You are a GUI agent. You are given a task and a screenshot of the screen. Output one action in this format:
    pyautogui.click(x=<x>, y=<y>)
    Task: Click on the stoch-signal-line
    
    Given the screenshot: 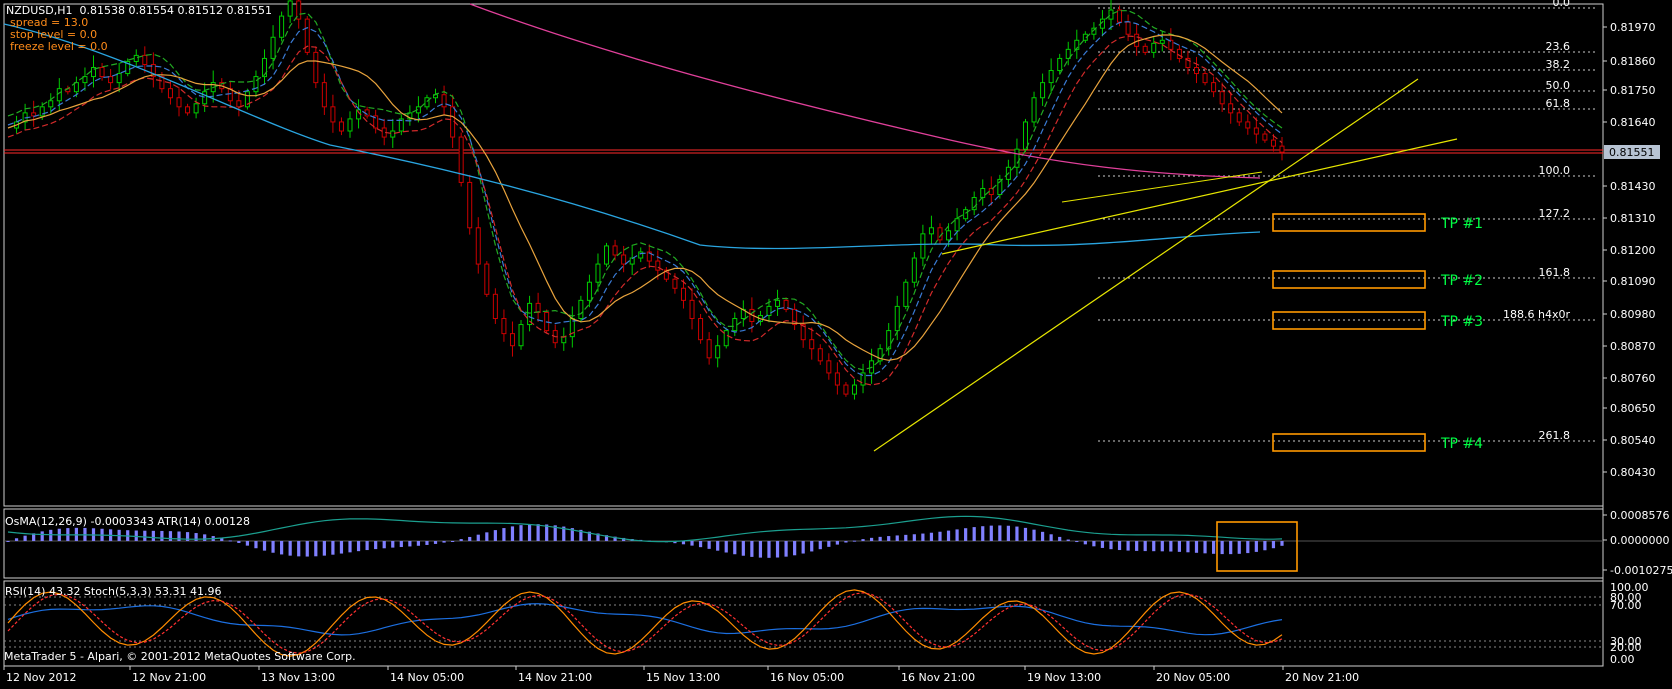 What is the action you would take?
    pyautogui.click(x=645, y=623)
    